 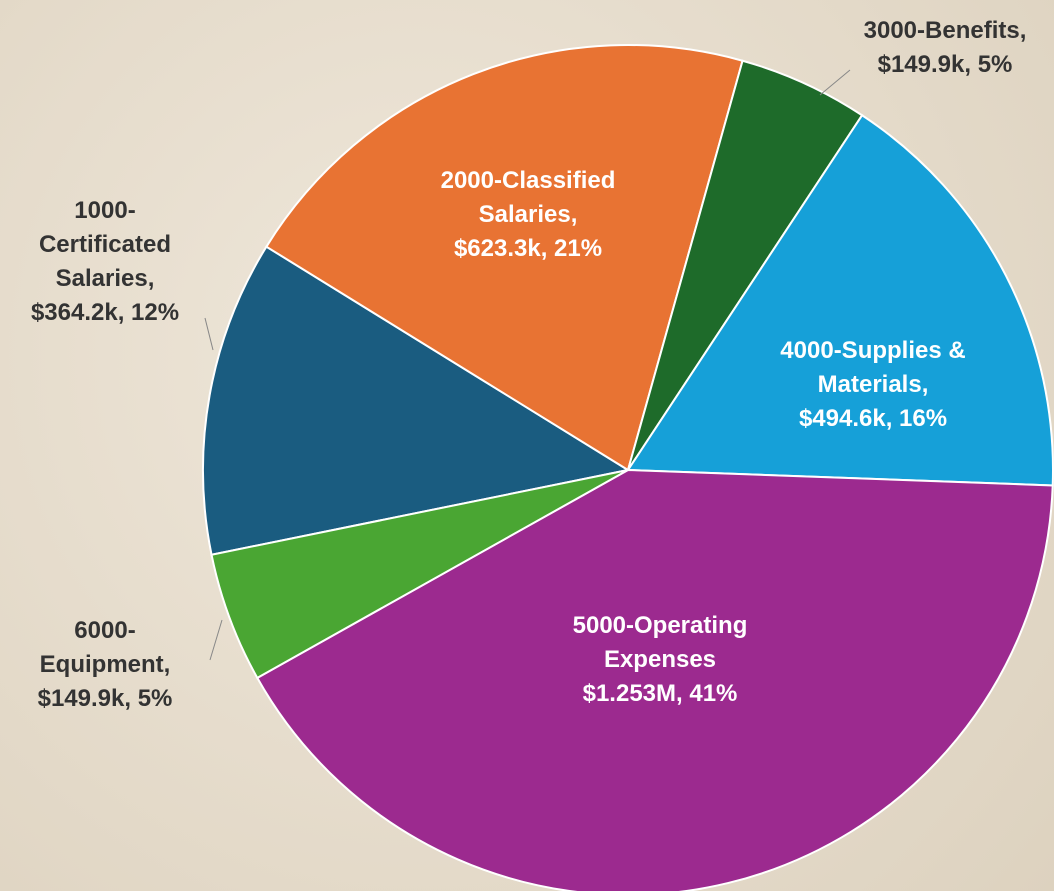 I want to click on value-label: $1.253M, 41%, so click(x=660, y=693).